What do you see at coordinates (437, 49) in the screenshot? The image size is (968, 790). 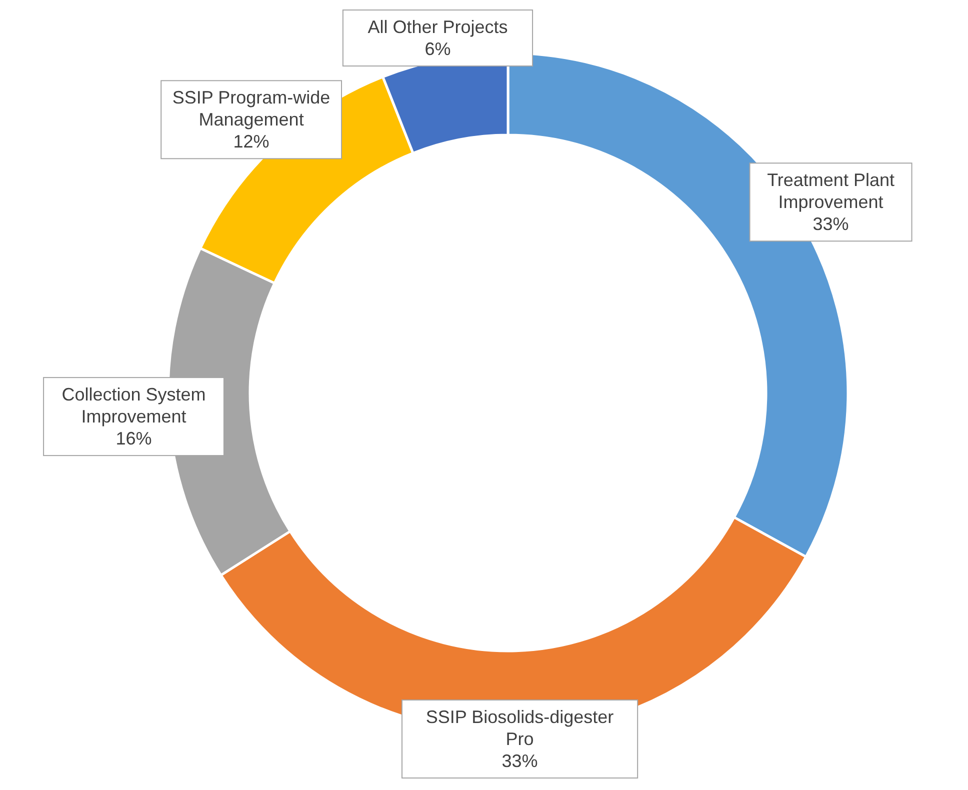 I see `data-label: 6%` at bounding box center [437, 49].